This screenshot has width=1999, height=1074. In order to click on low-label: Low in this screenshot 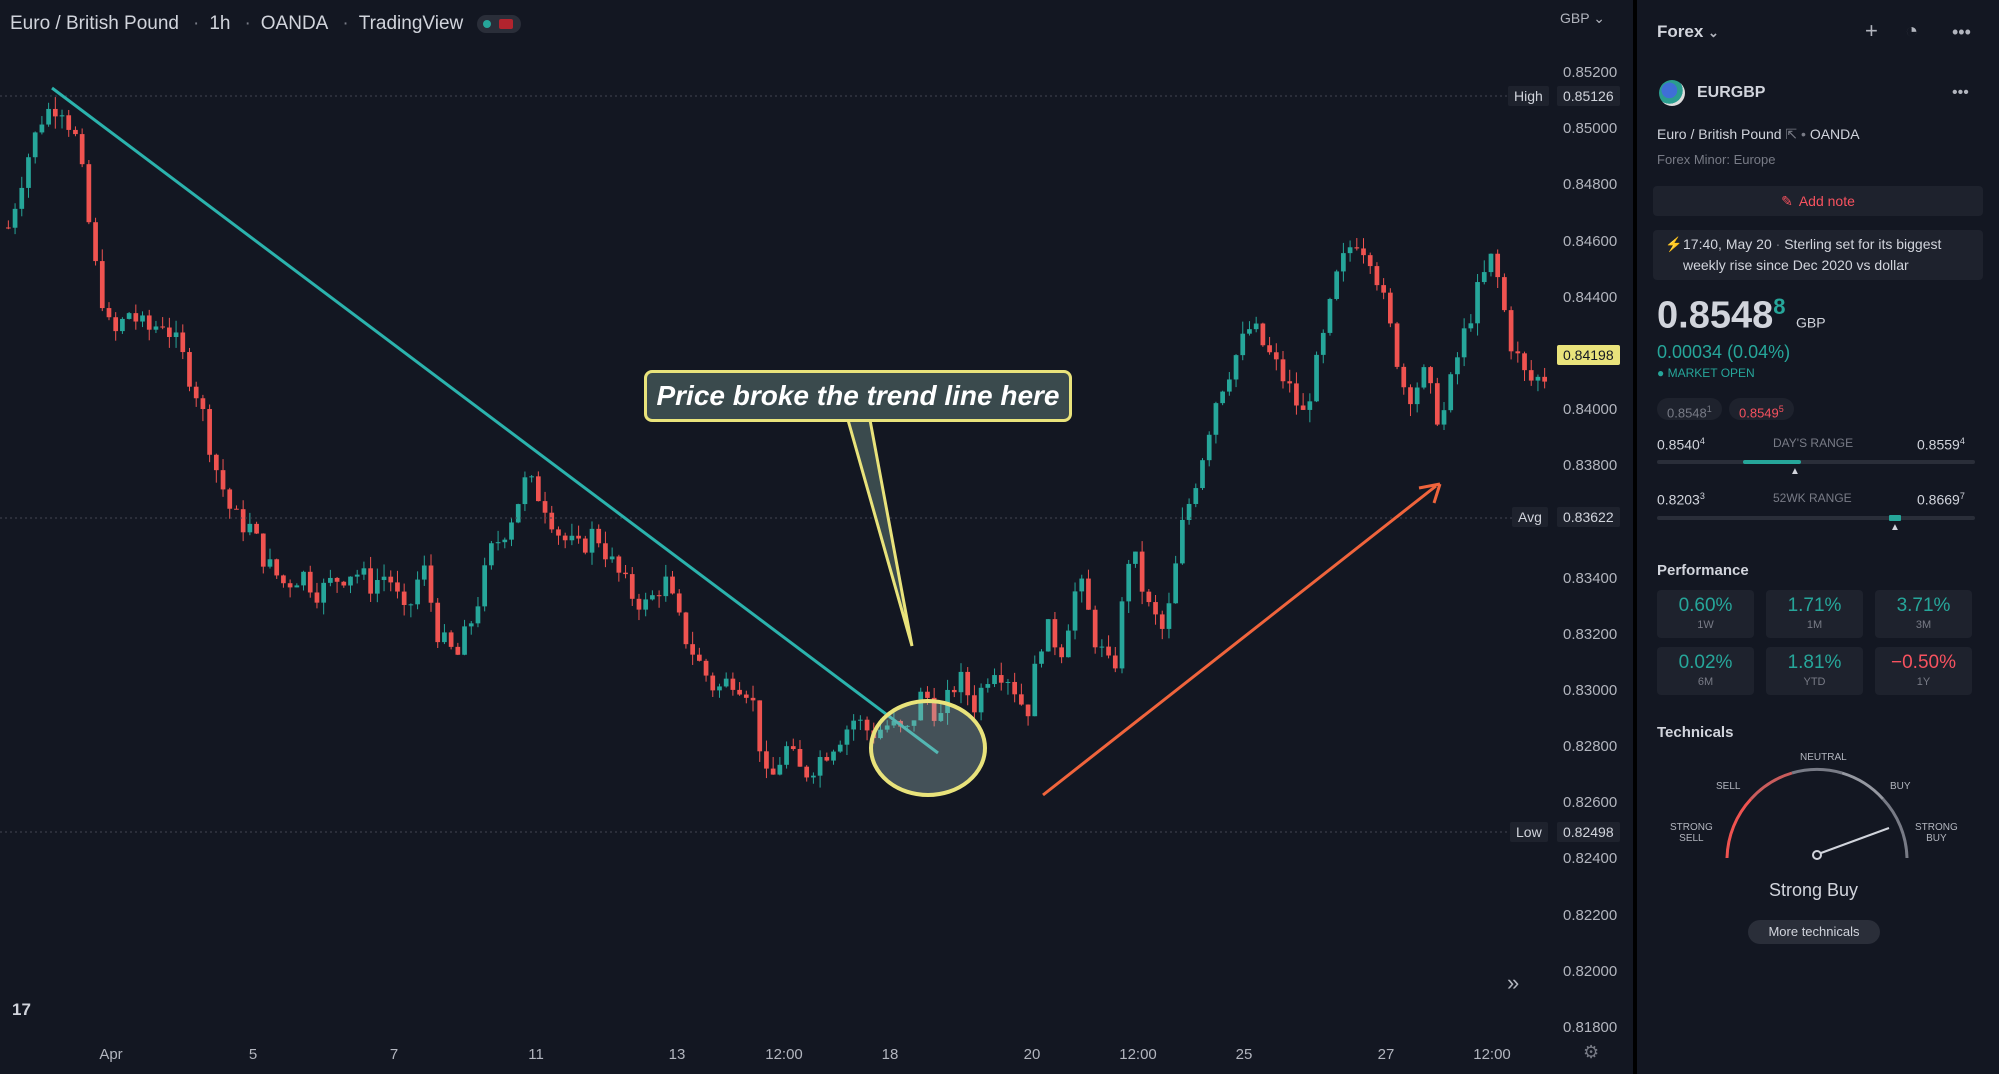, I will do `click(1529, 832)`.